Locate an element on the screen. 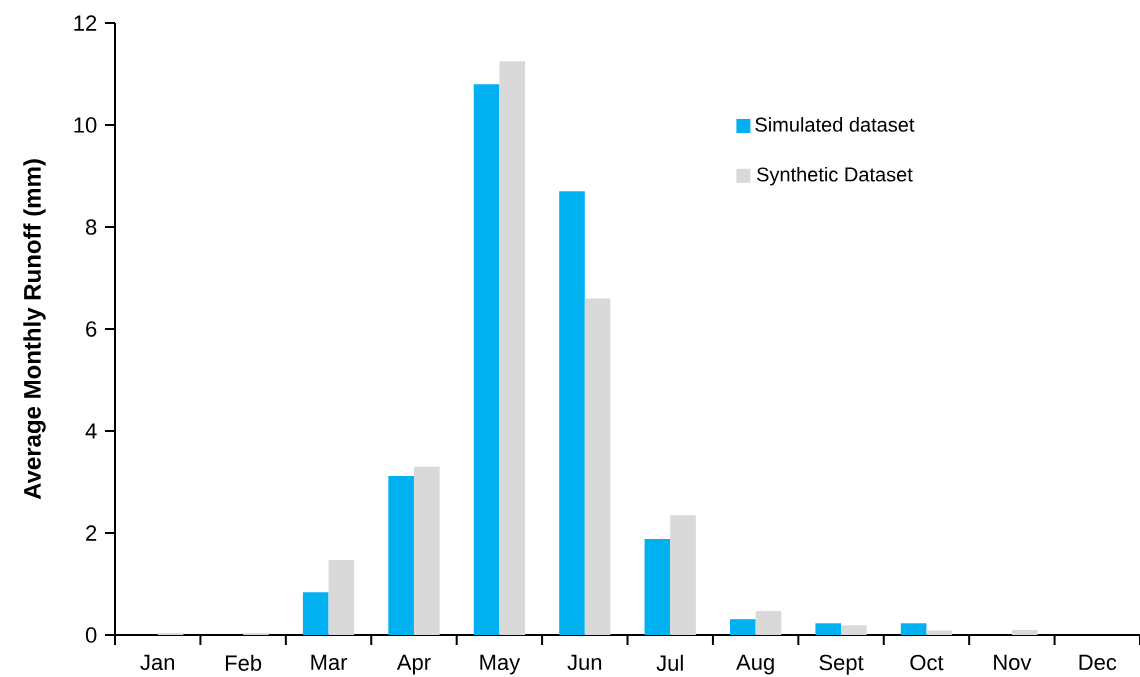 This screenshot has height=677, width=1140. x-tick-label: Sept is located at coordinates (841, 664).